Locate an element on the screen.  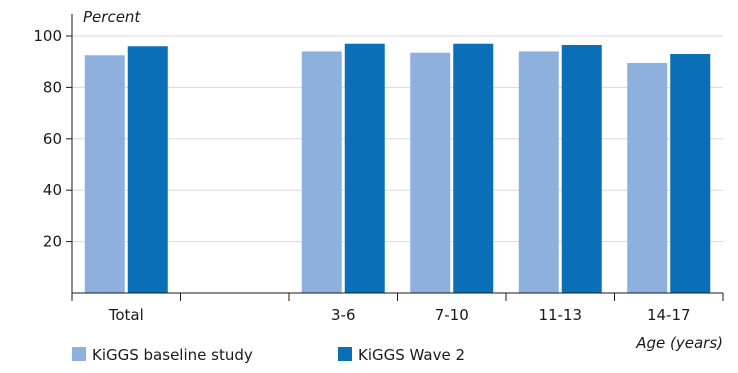
x-tick-label: 14-17 is located at coordinates (669, 315).